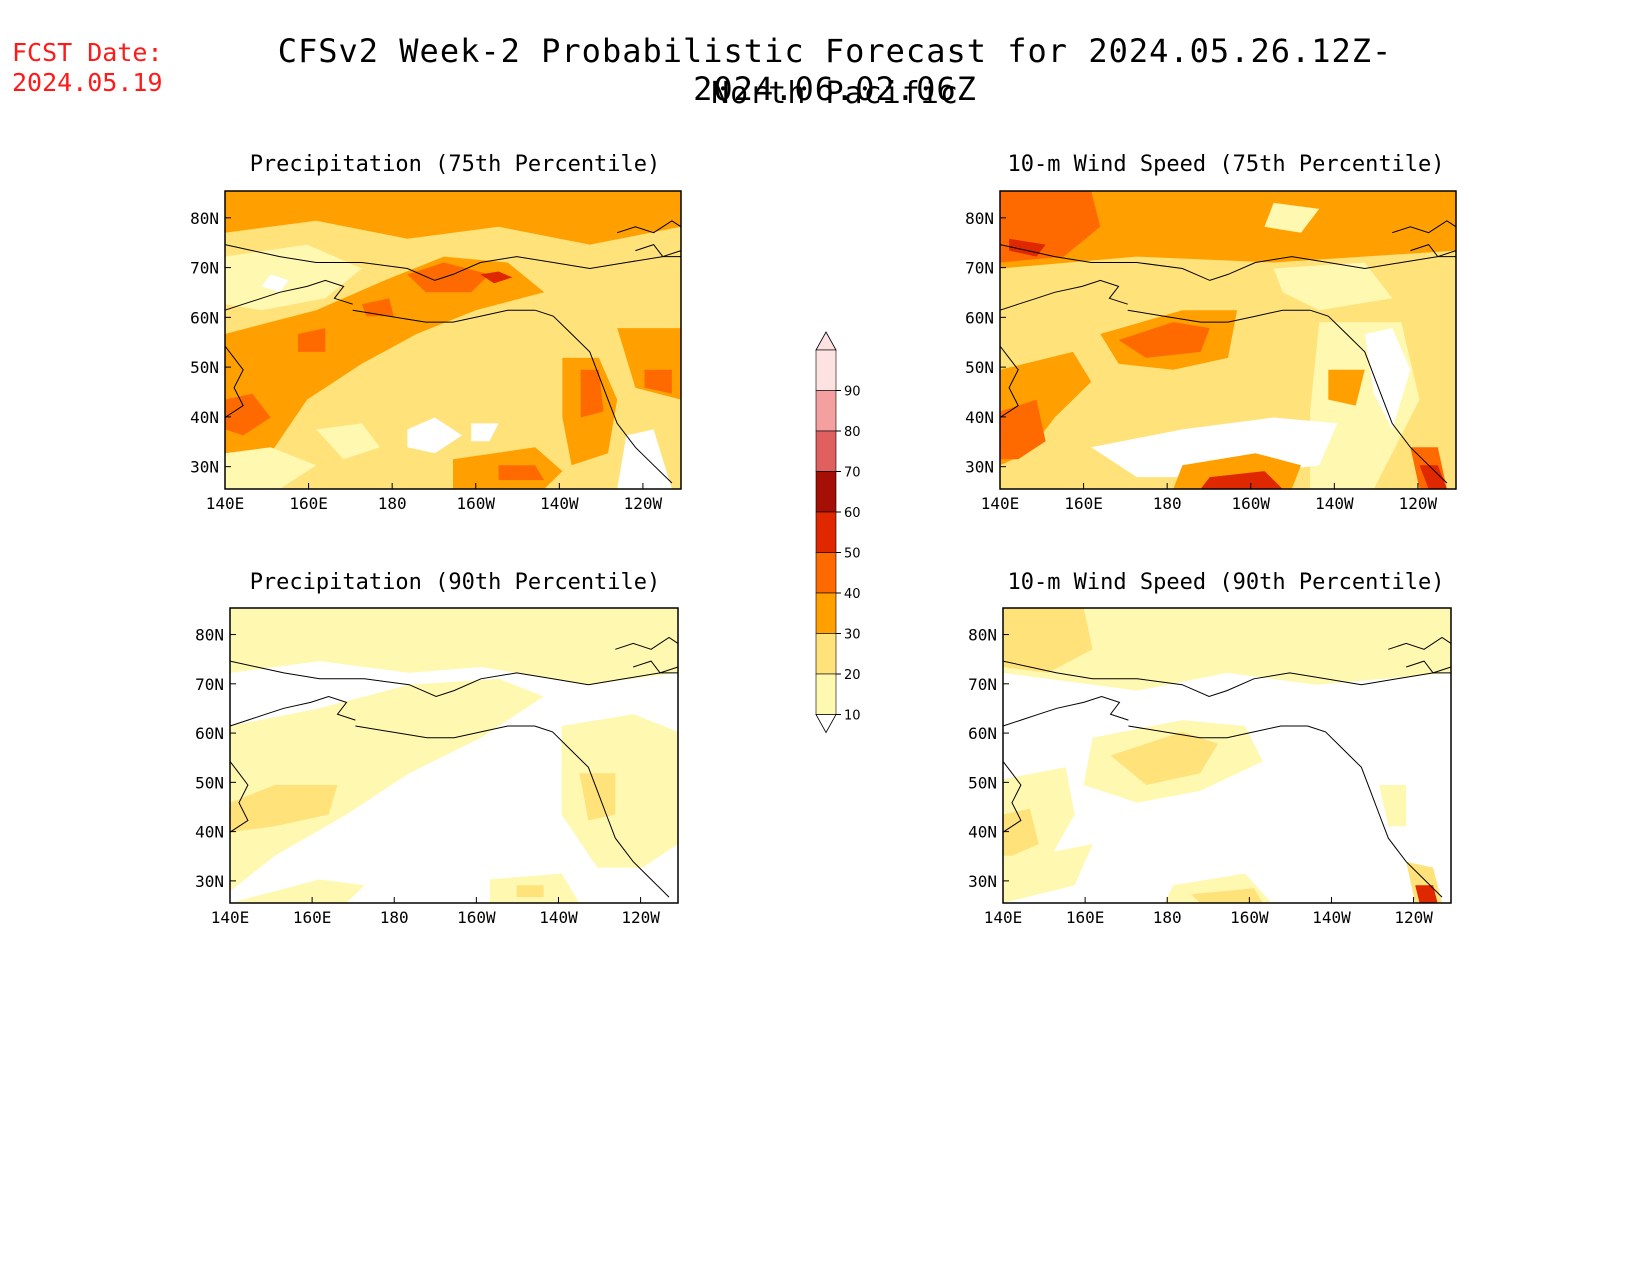 Image resolution: width=1650 pixels, height=1275 pixels. I want to click on precip90-lon-label: 160W, so click(476, 917).